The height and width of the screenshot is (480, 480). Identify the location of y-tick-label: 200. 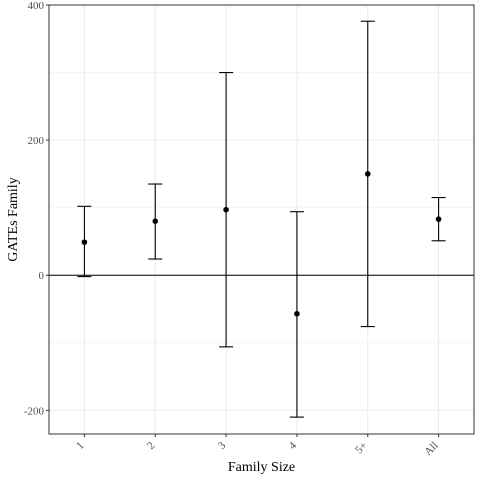
(36, 141).